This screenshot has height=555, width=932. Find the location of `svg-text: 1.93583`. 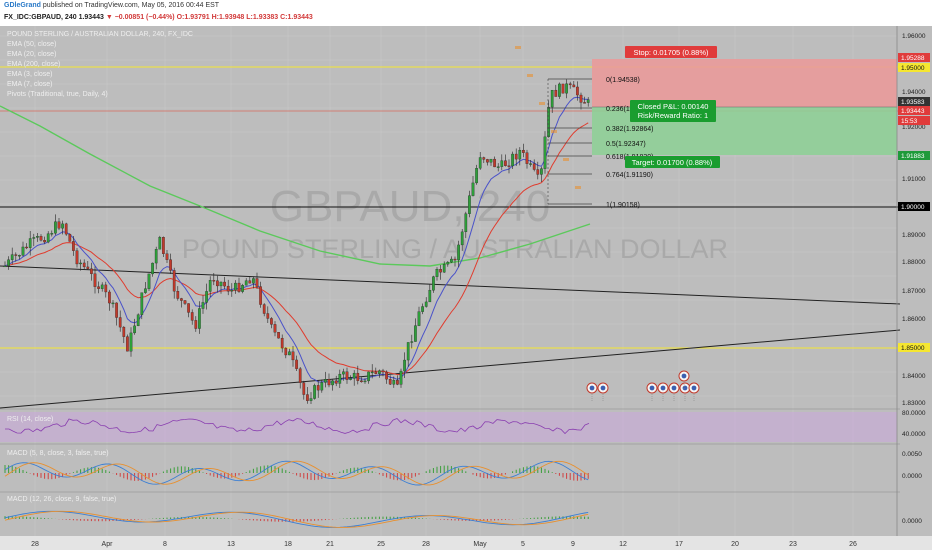

svg-text: 1.93583 is located at coordinates (913, 102).